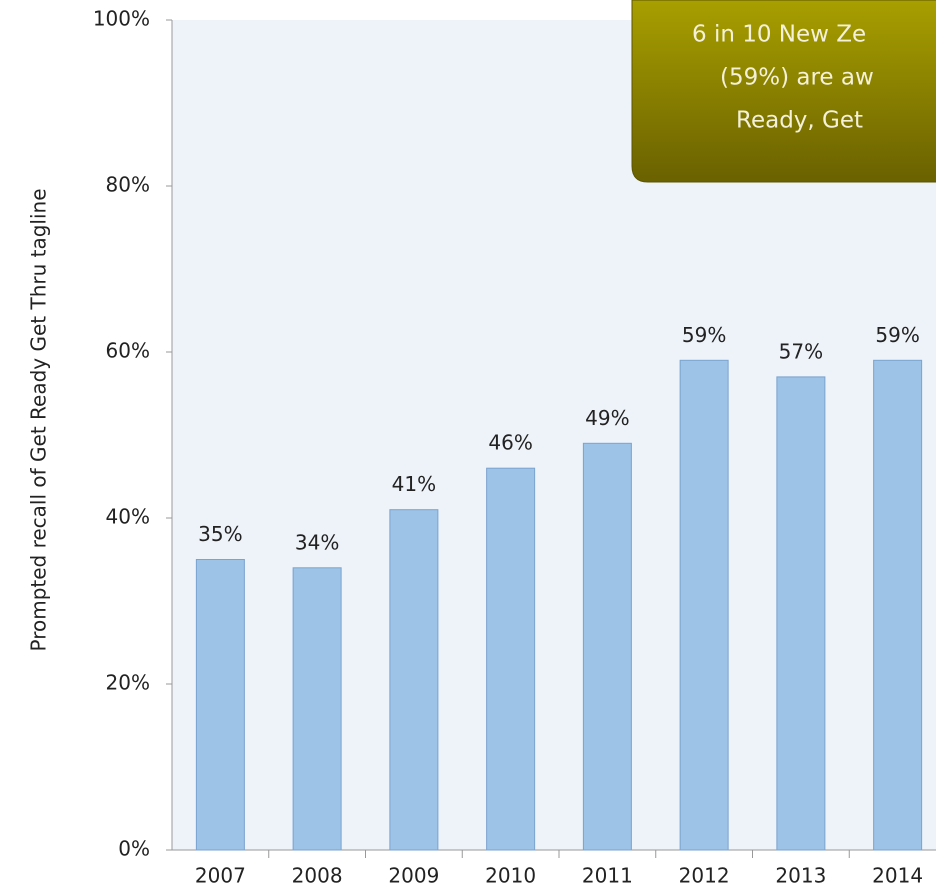 The image size is (936, 896). What do you see at coordinates (121, 19) in the screenshot?
I see `y-tick-label: 100%` at bounding box center [121, 19].